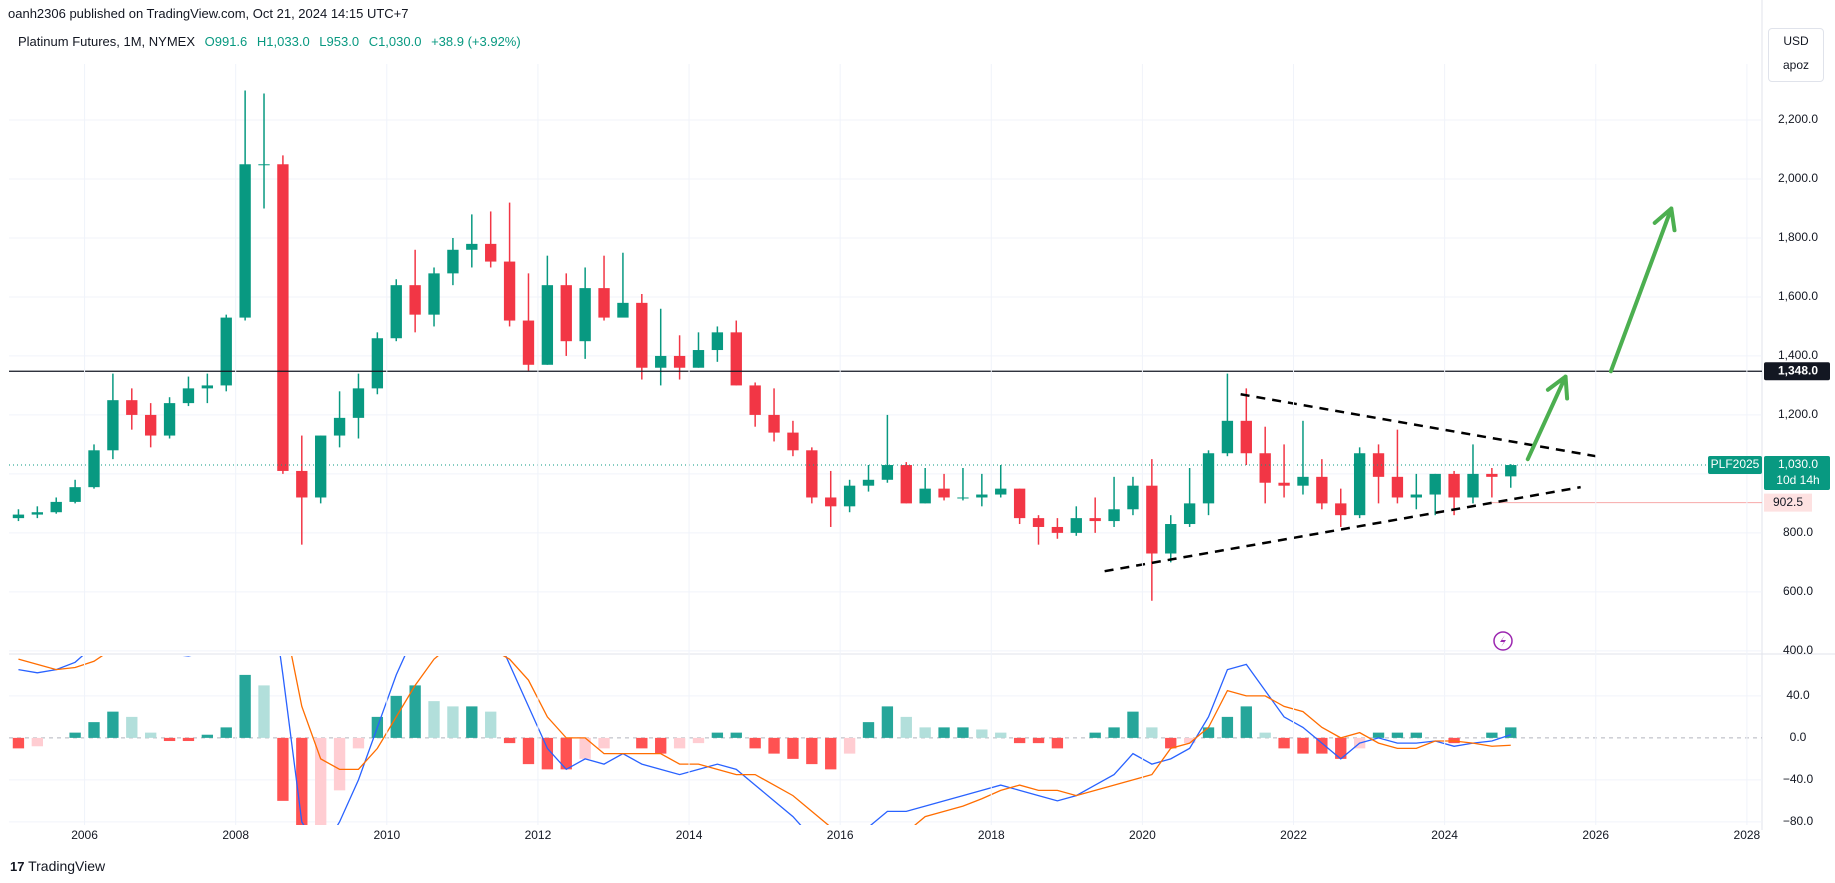  I want to click on x-tick-label: 2024, so click(1444, 835).